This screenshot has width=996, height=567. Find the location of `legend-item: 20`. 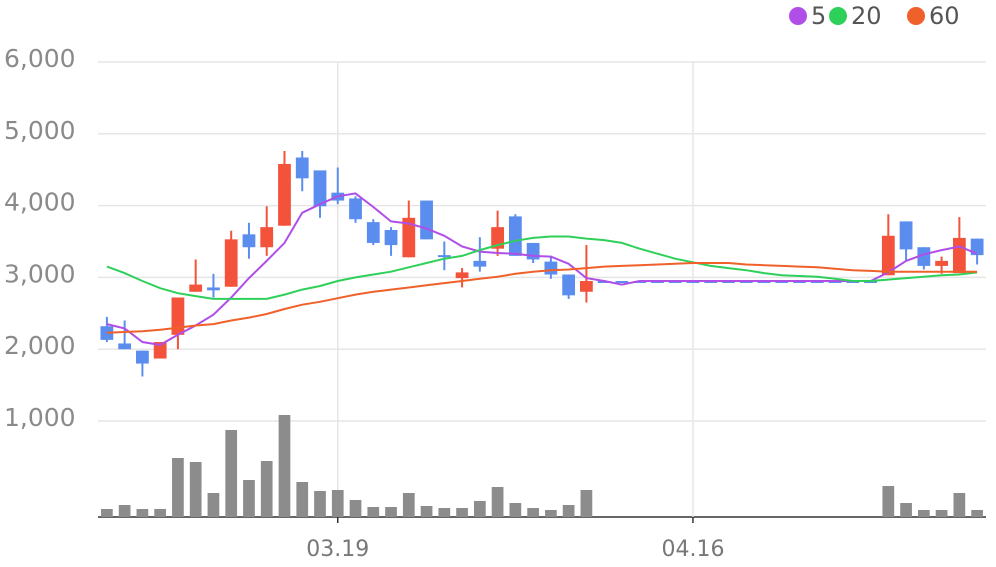

legend-item: 20 is located at coordinates (855, 16).